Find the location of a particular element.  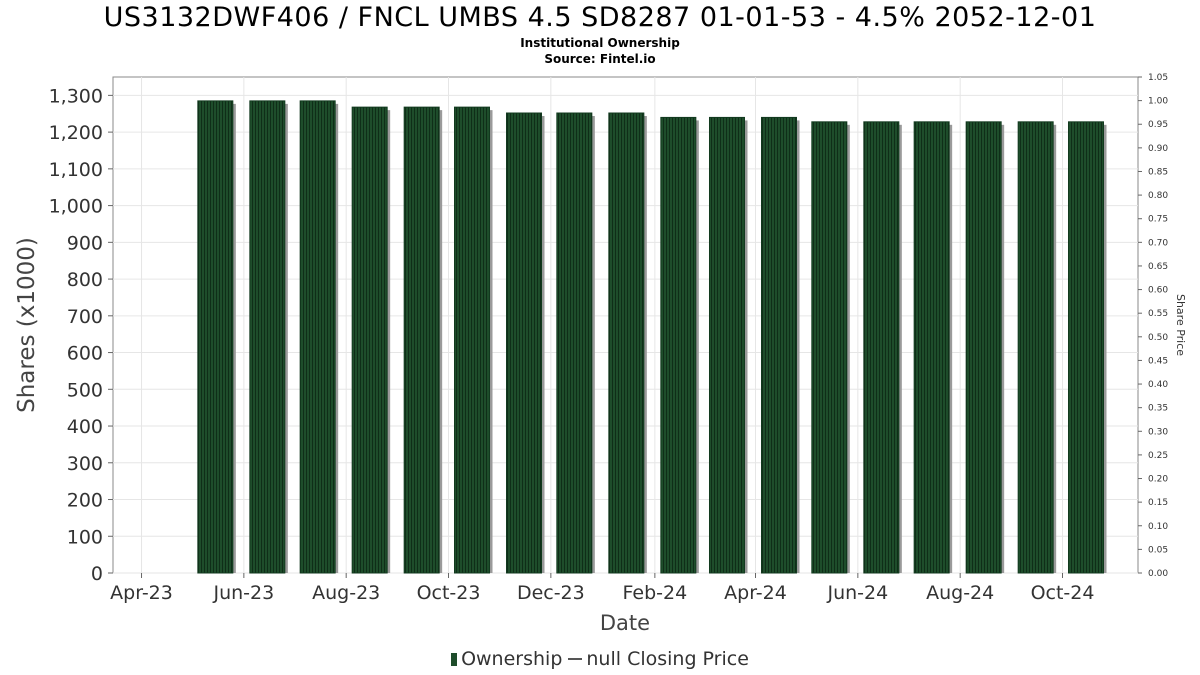

y2-tick-label: 0.00 is located at coordinates (1158, 574).